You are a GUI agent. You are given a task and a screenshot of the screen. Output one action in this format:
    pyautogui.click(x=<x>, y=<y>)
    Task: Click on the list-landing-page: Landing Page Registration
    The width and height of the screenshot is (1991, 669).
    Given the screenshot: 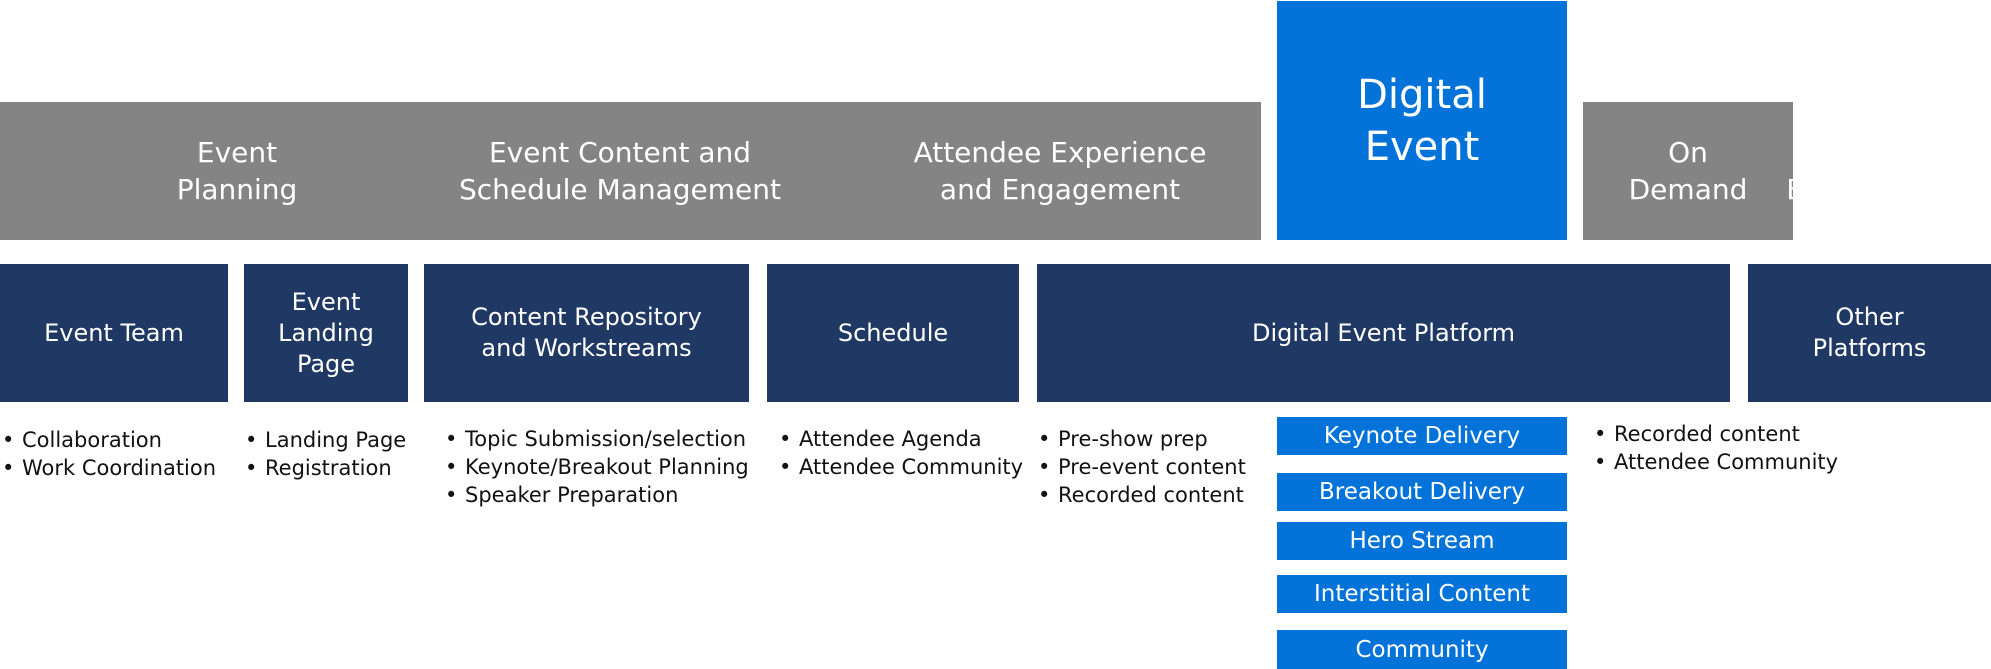 What is the action you would take?
    pyautogui.click(x=324, y=454)
    